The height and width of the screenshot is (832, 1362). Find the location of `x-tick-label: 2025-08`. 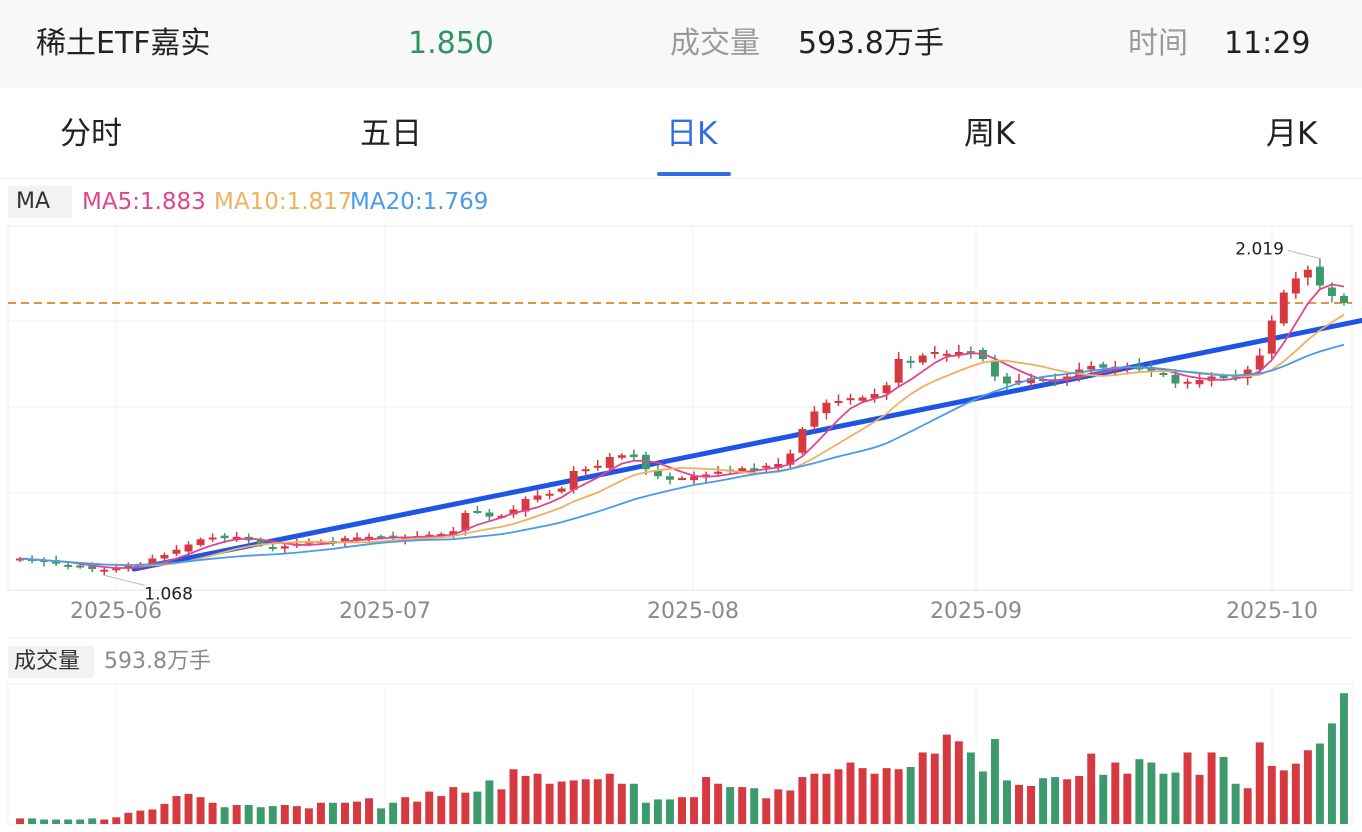

x-tick-label: 2025-08 is located at coordinates (693, 611).